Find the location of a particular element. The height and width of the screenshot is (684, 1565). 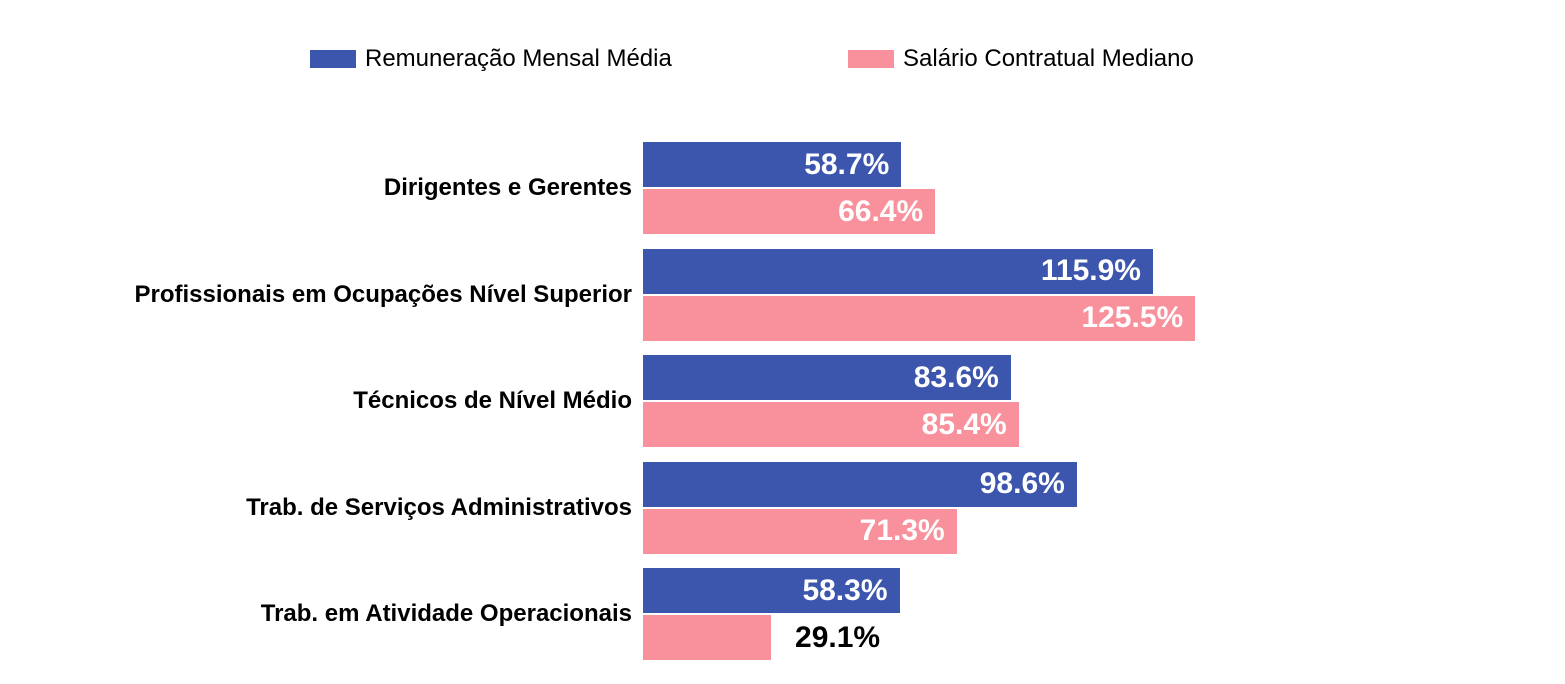

legend-item-remuneracao: Remuneração Mensal Média is located at coordinates (491, 58).